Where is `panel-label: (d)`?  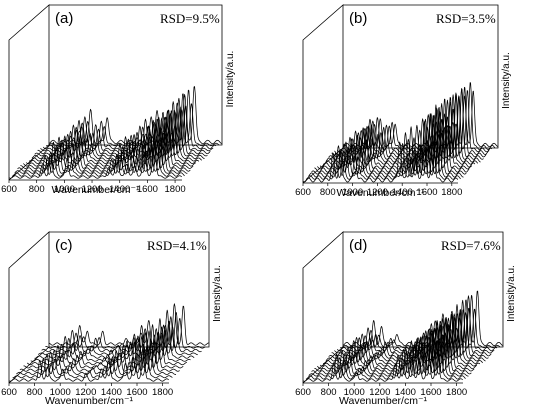 panel-label: (d) is located at coordinates (358, 245).